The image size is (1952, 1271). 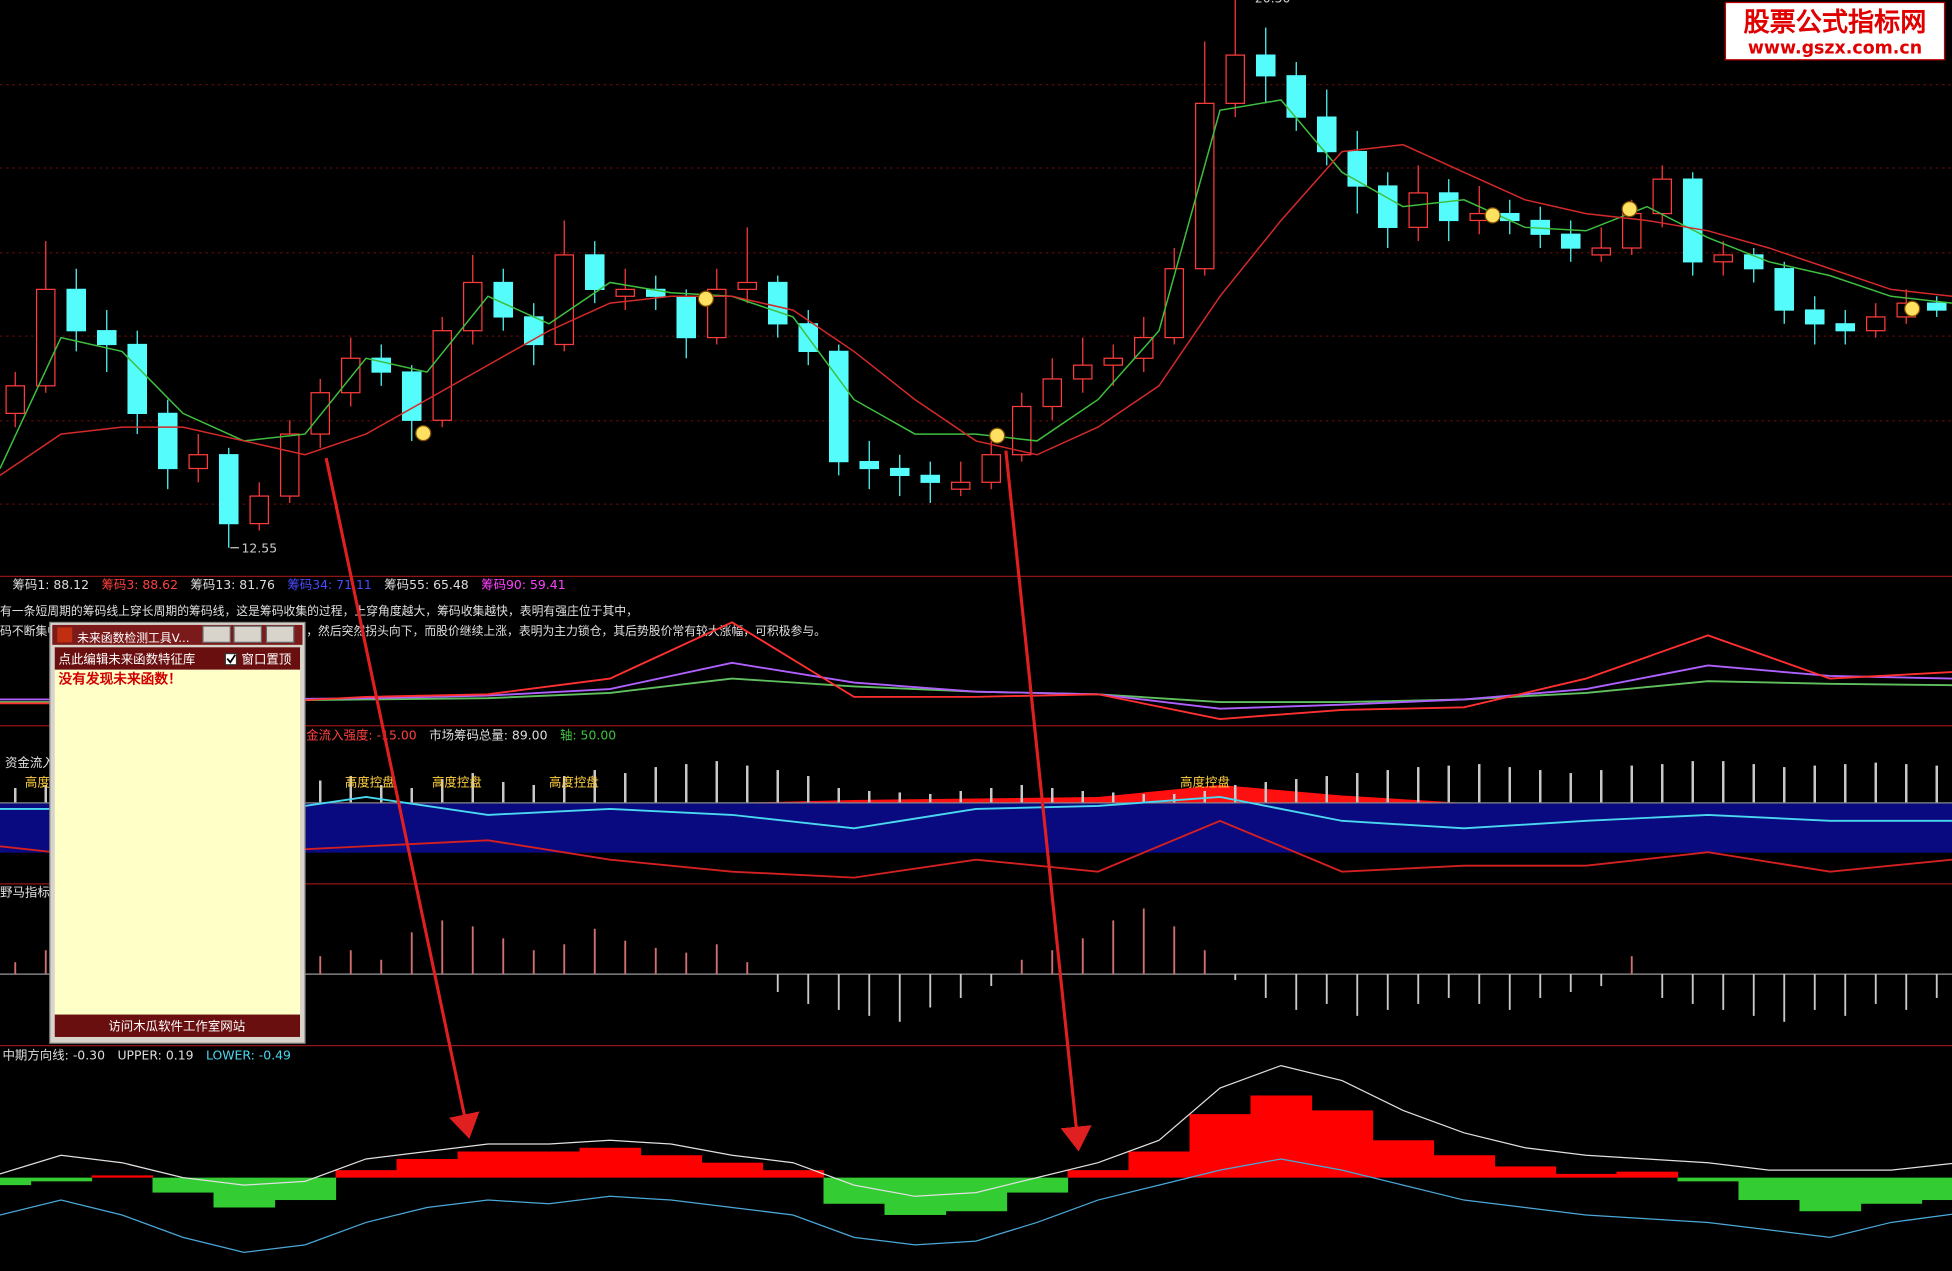 I want to click on upper-line, so click(x=976, y=1130).